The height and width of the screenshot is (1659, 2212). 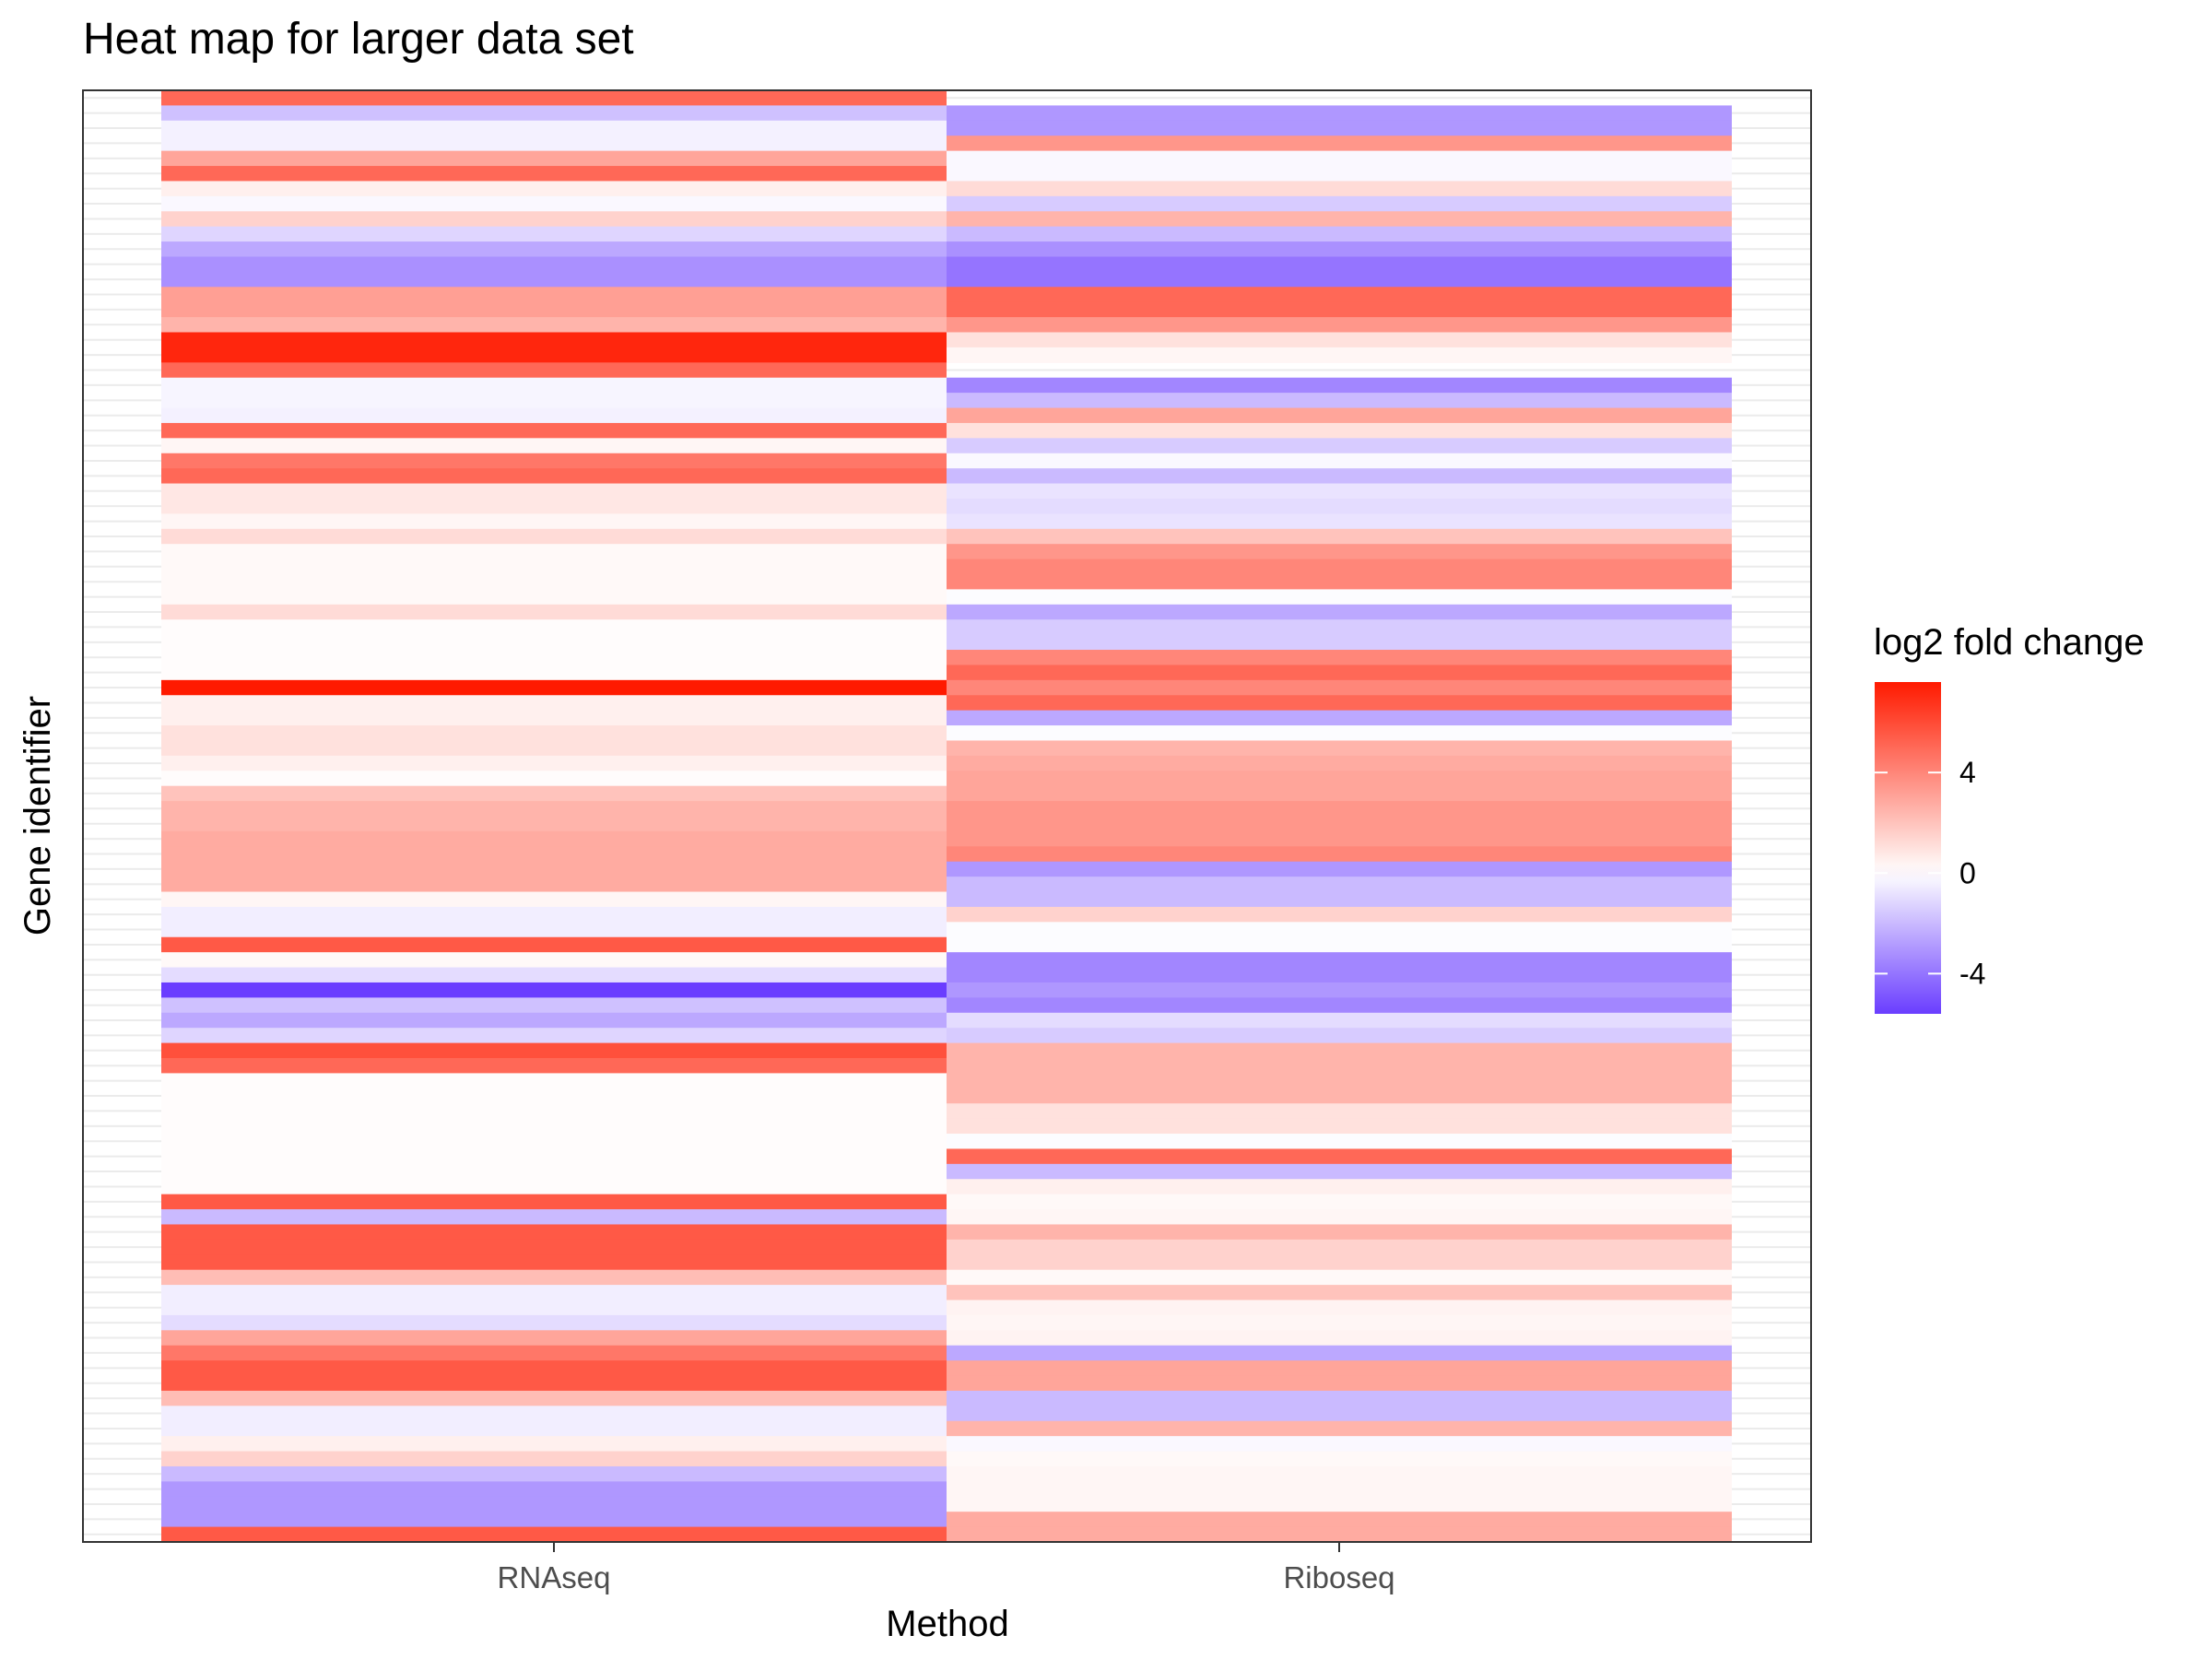 I want to click on legend: log2 fold change 4 0 -4, so click(x=2009, y=818).